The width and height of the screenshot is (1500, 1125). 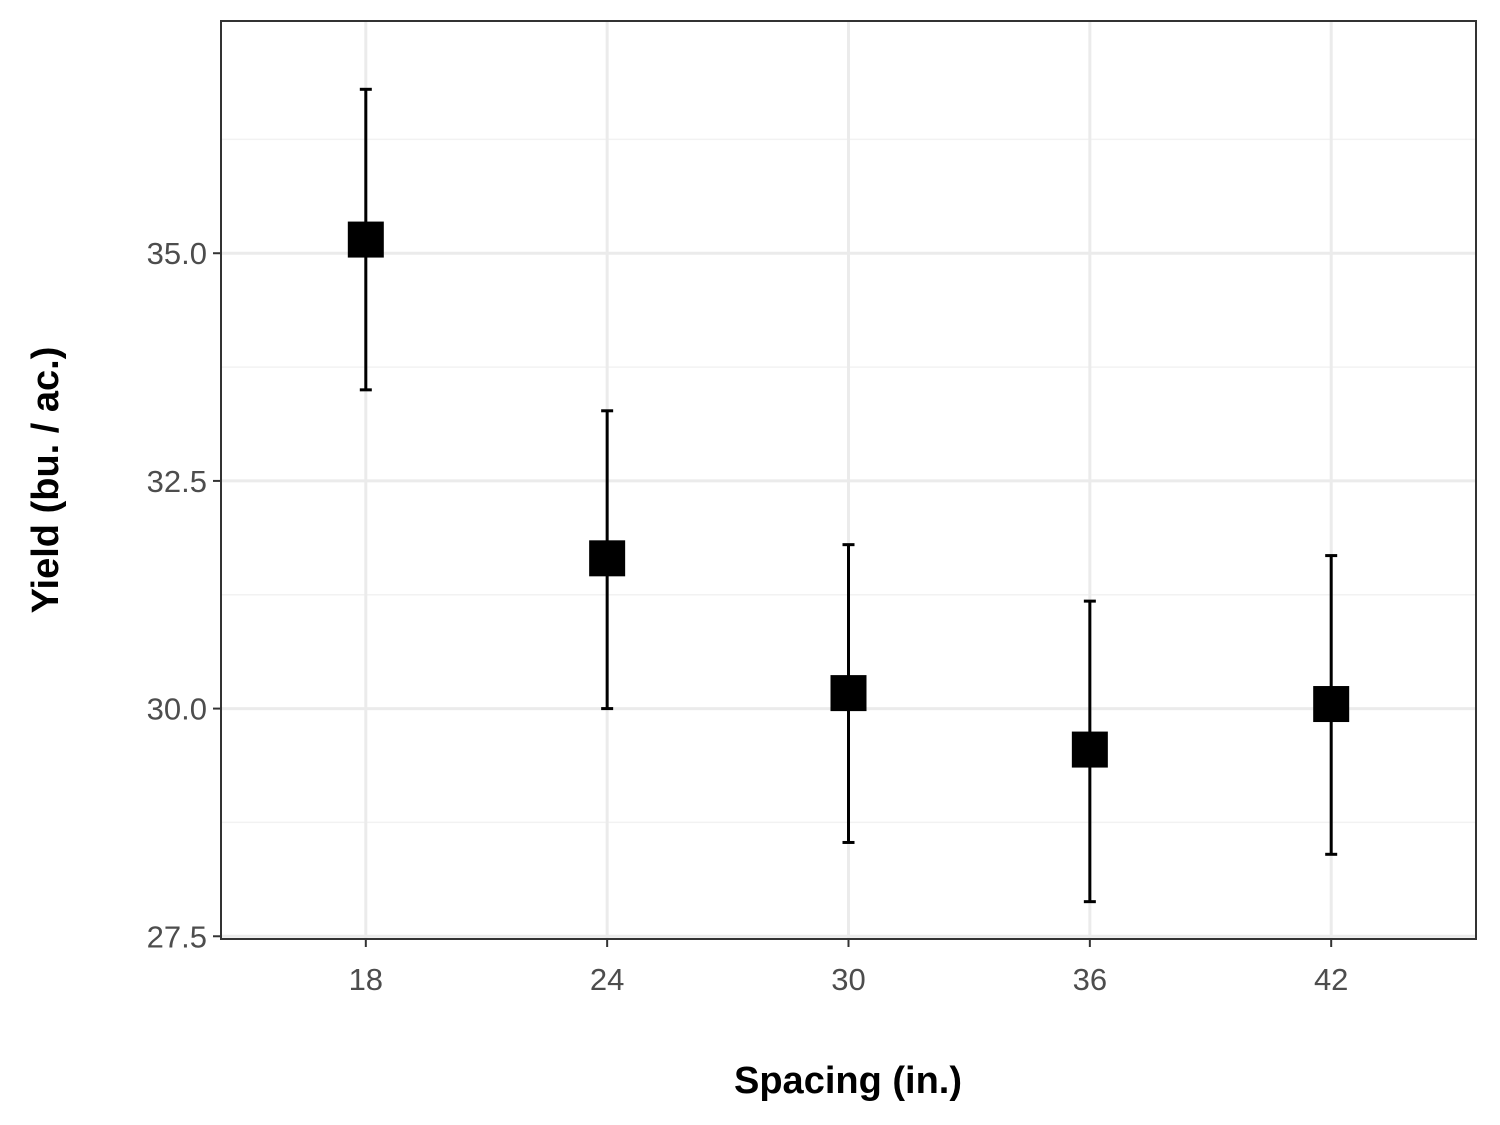 What do you see at coordinates (177, 253) in the screenshot?
I see `y-tick-label: 35.0` at bounding box center [177, 253].